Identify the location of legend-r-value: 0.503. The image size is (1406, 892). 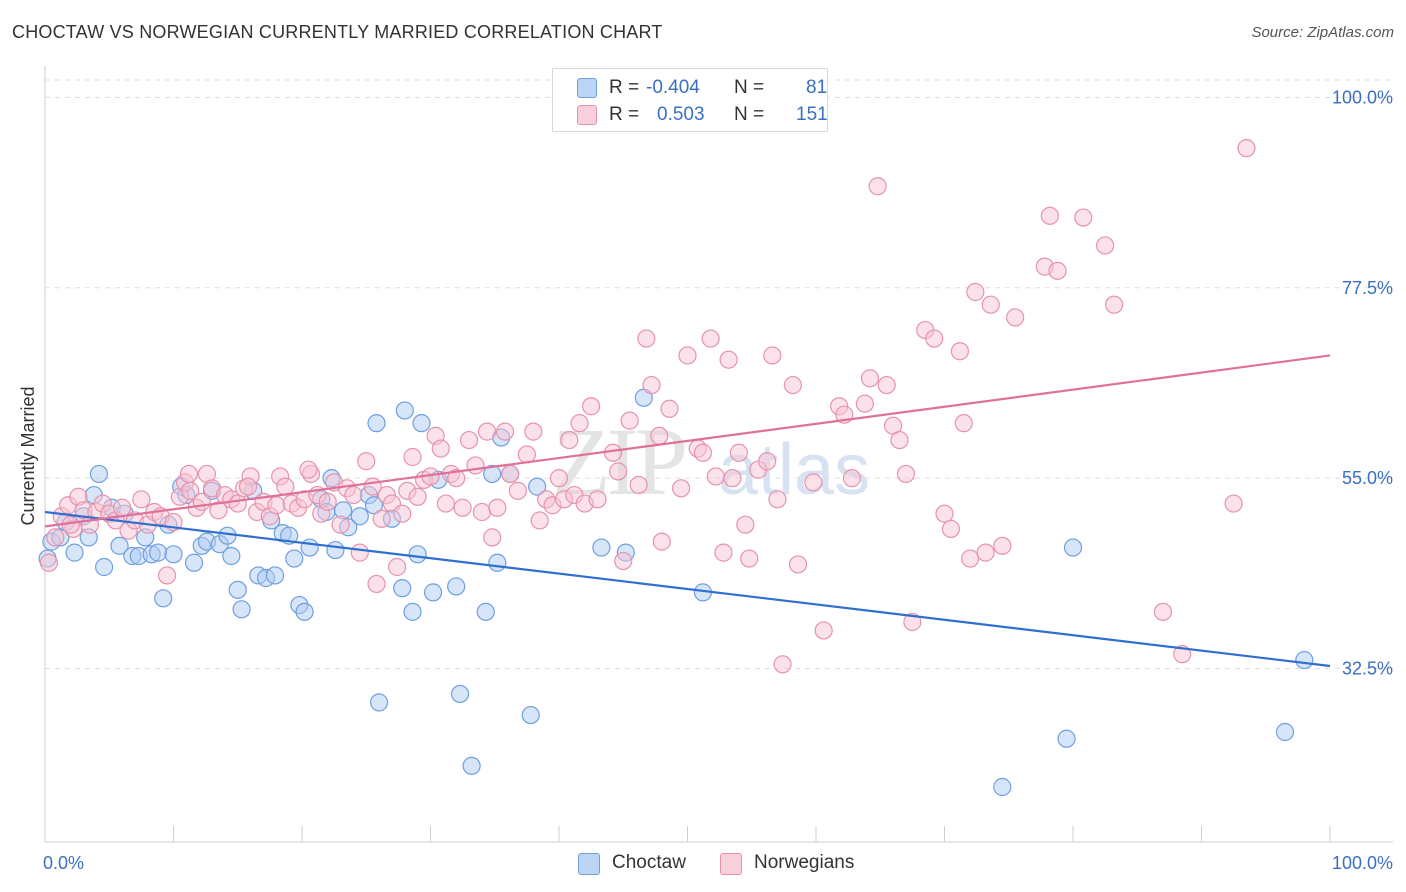
(681, 114).